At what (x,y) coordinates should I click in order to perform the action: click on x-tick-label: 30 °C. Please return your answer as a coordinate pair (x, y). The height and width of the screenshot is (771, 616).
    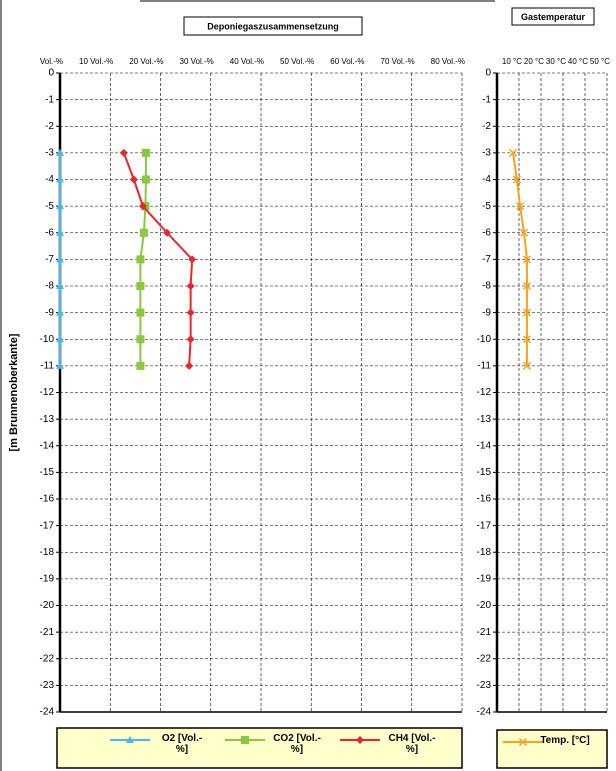
    Looking at the image, I should click on (556, 61).